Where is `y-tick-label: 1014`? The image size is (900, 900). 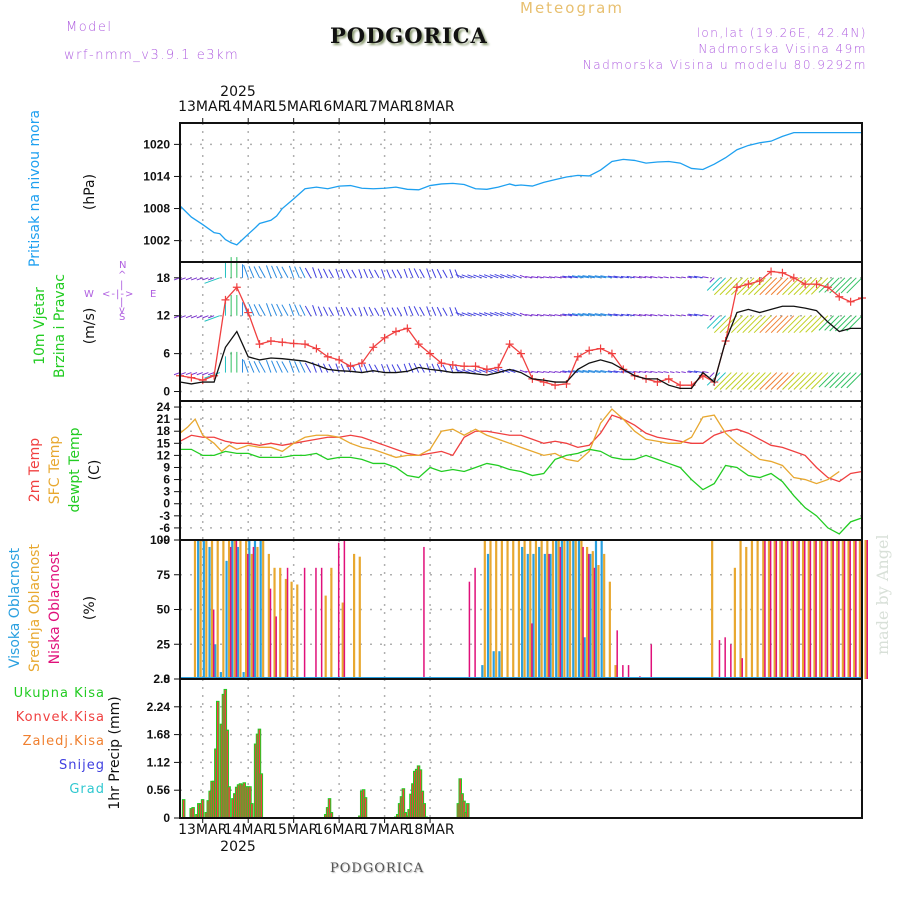 y-tick-label: 1014 is located at coordinates (156, 176).